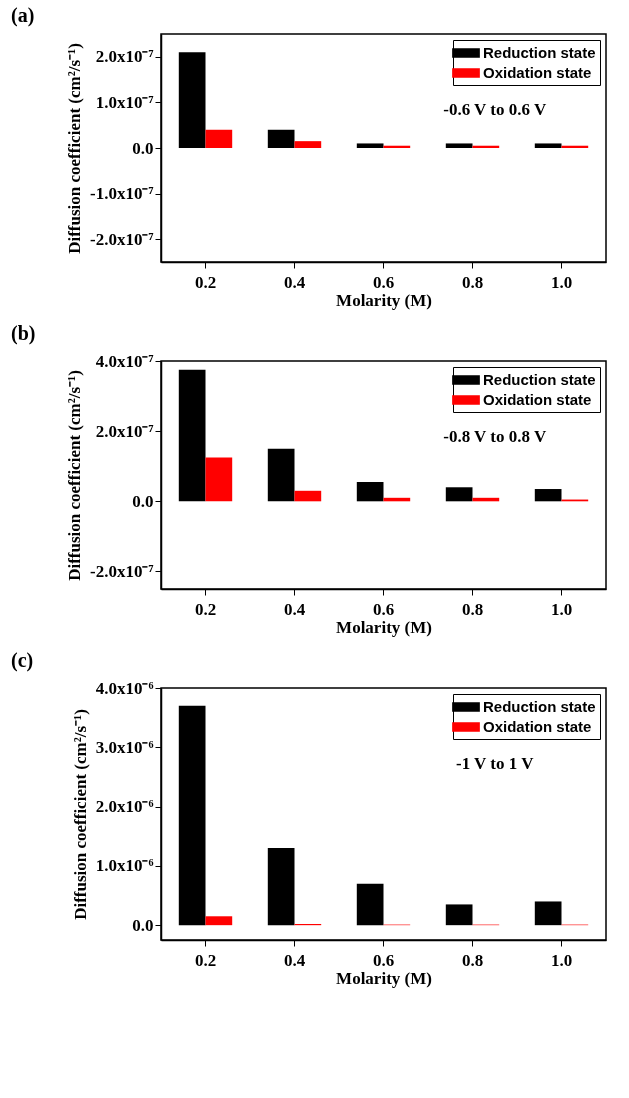 This screenshot has height=1098, width=629. I want to click on y-tick-label: 4.0x10⁻⁶, so click(124, 688).